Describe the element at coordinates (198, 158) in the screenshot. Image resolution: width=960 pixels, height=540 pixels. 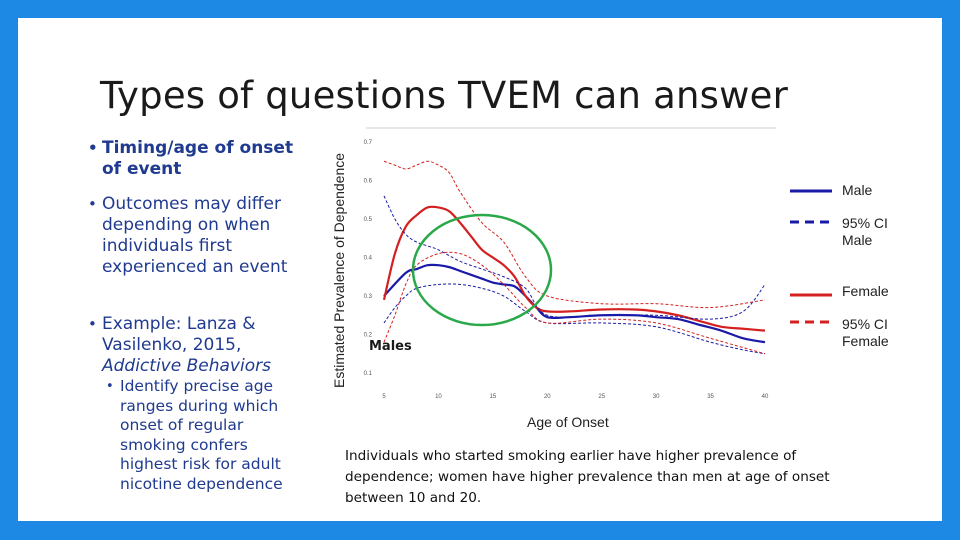
I see `bullet-timing-text: Timing/age of onset of event` at that location.